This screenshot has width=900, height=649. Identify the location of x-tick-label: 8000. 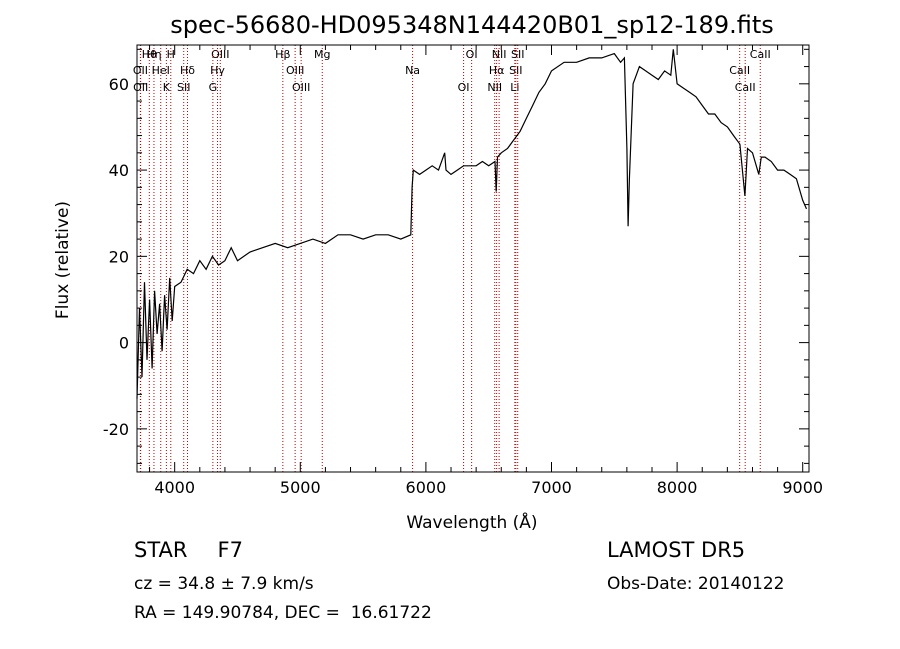
(677, 487).